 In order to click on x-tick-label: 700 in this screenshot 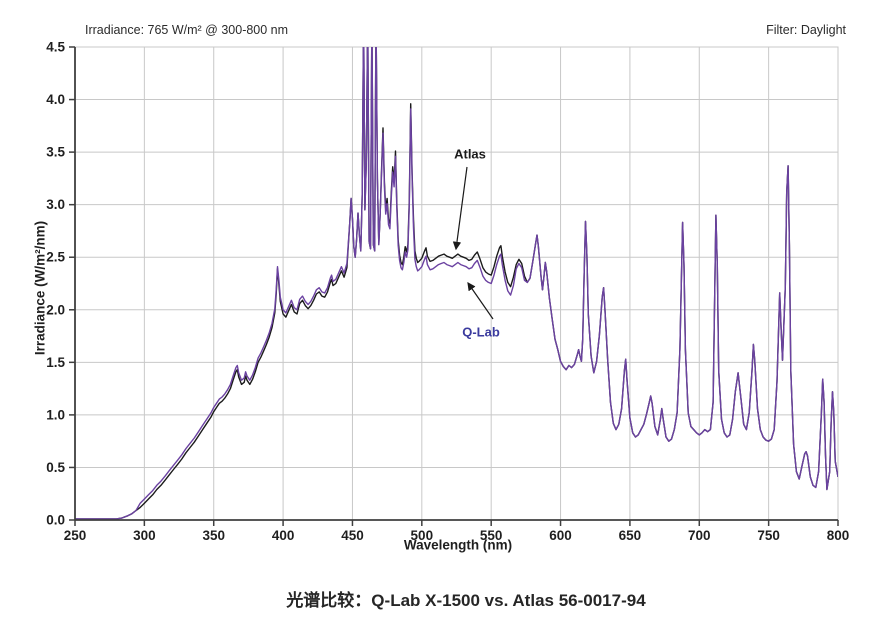, I will do `click(699, 535)`.